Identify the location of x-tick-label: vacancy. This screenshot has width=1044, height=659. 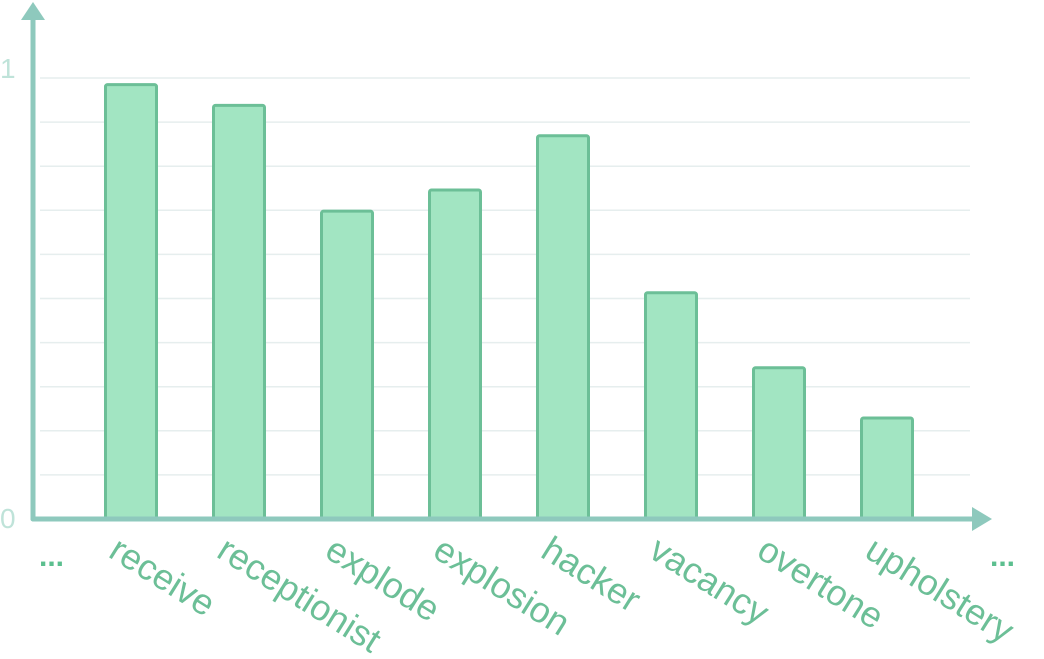
(710, 580).